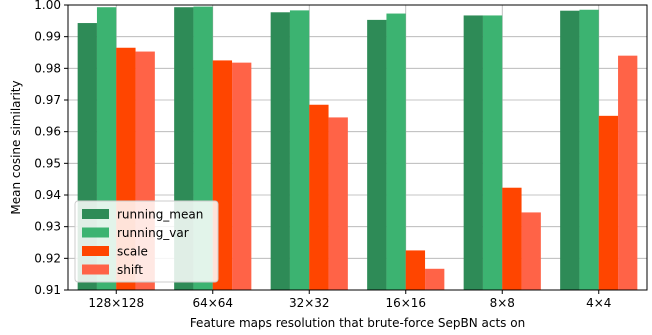 This screenshot has height=335, width=652. Describe the element at coordinates (146, 241) in the screenshot. I see `legend-box` at that location.